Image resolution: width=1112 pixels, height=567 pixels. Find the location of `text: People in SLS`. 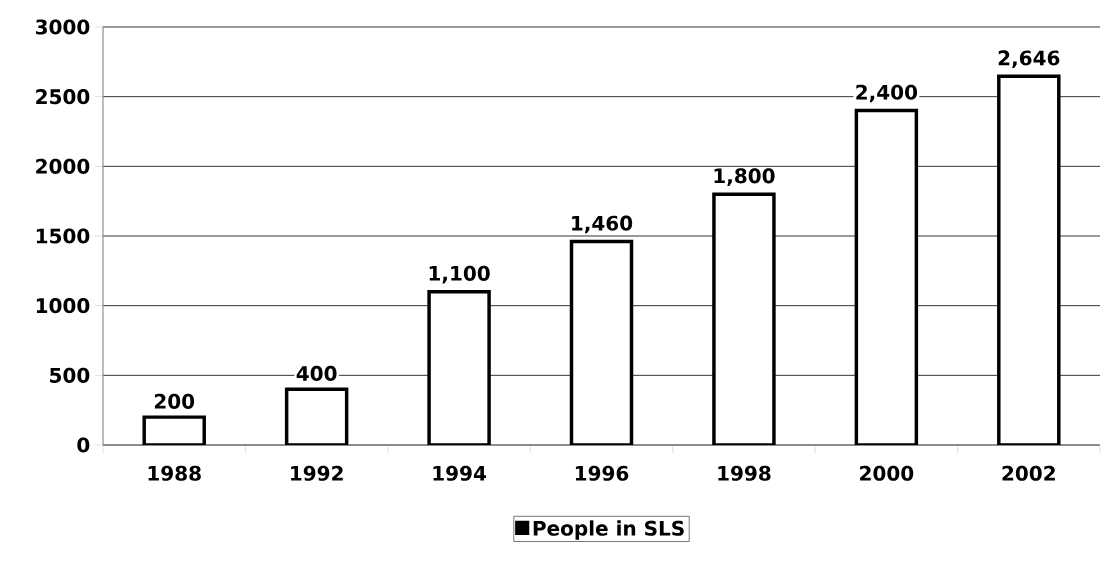

text: People in SLS is located at coordinates (608, 530).